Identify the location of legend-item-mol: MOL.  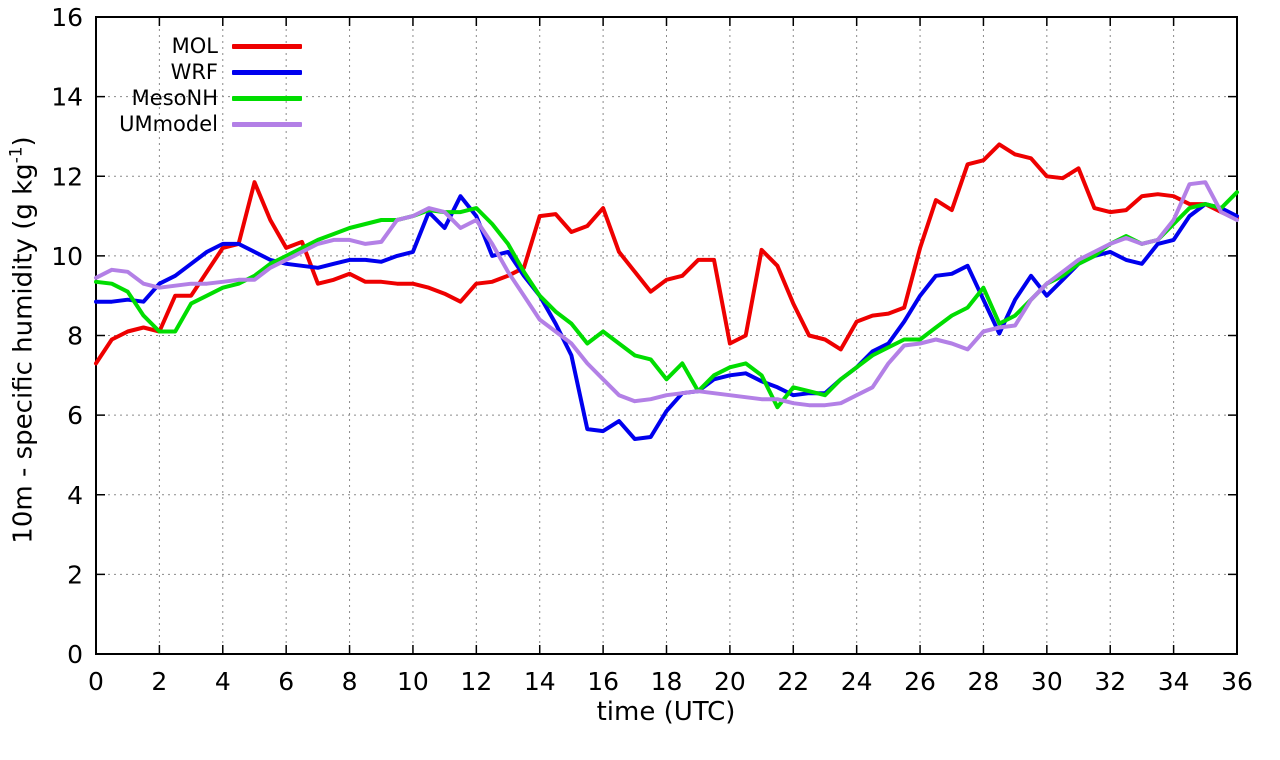
(210, 46).